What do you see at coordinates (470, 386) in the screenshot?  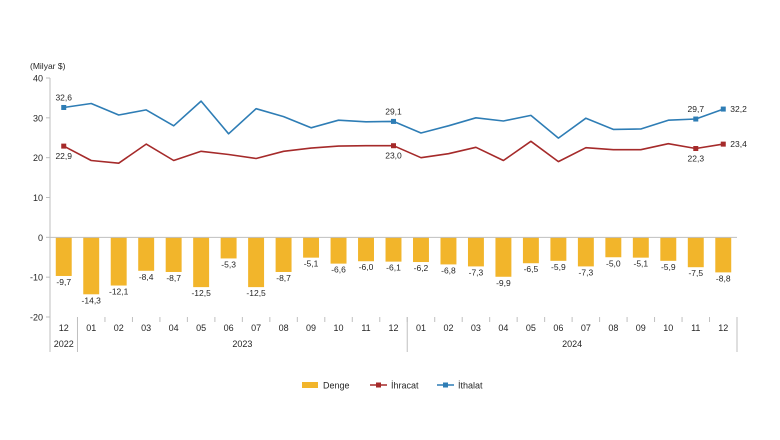 I see `legend-label: İthalat` at bounding box center [470, 386].